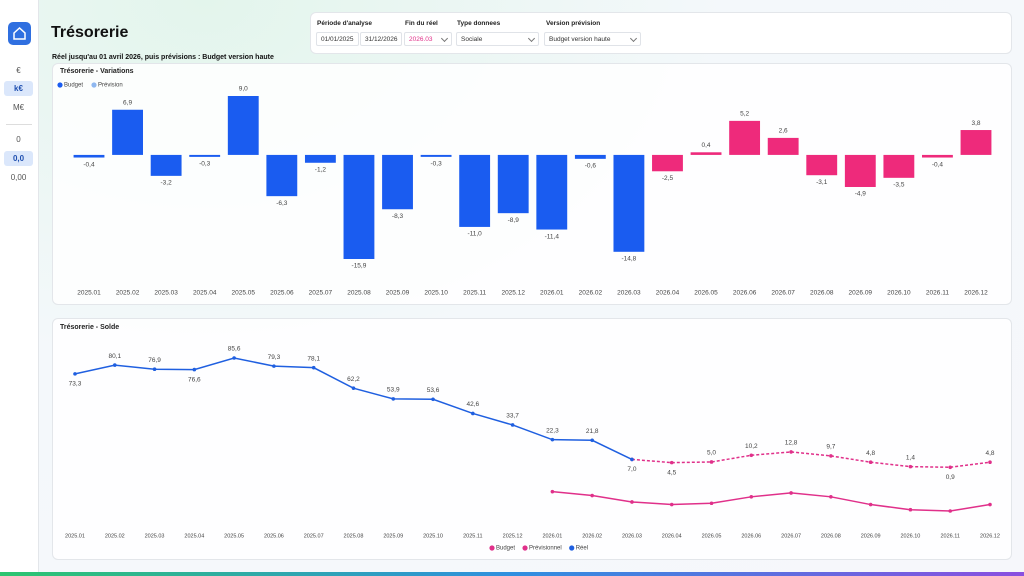 This screenshot has height=576, width=1024. Describe the element at coordinates (744, 114) in the screenshot. I see `data-label: 5,2` at that location.